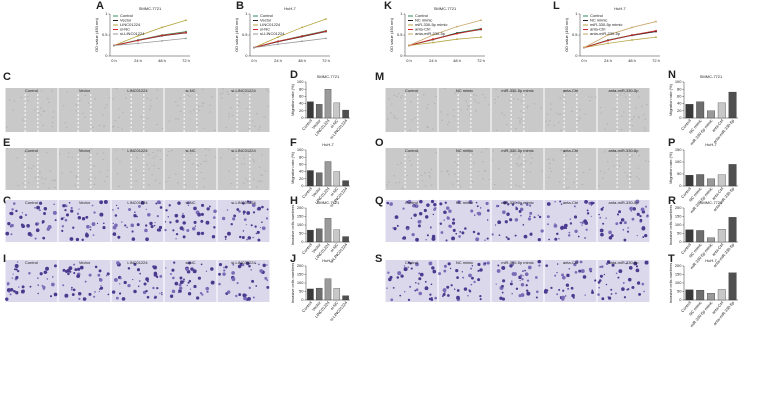 This screenshot has height=410, width=757. Describe the element at coordinates (401, 55) in the screenshot. I see `y-tick-label: 0` at that location.